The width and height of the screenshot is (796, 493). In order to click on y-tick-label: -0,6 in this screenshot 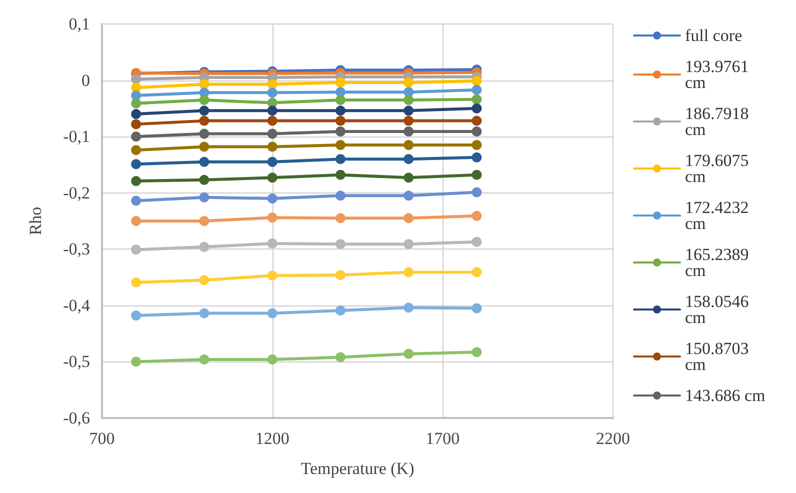, I will do `click(76, 418)`.